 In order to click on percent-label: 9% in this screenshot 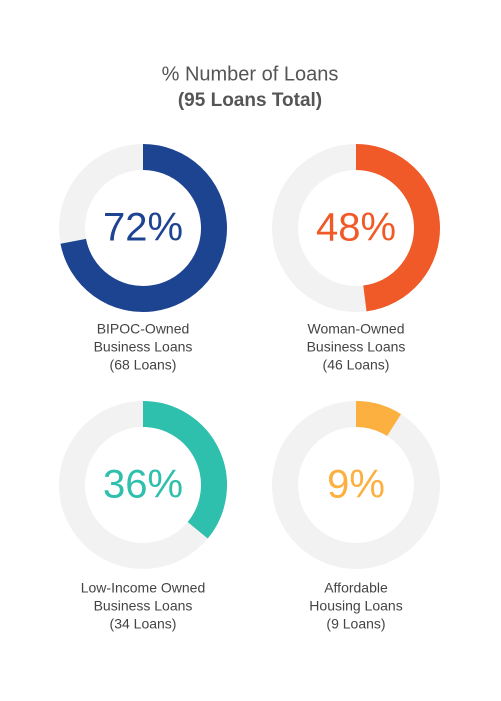, I will do `click(356, 485)`.